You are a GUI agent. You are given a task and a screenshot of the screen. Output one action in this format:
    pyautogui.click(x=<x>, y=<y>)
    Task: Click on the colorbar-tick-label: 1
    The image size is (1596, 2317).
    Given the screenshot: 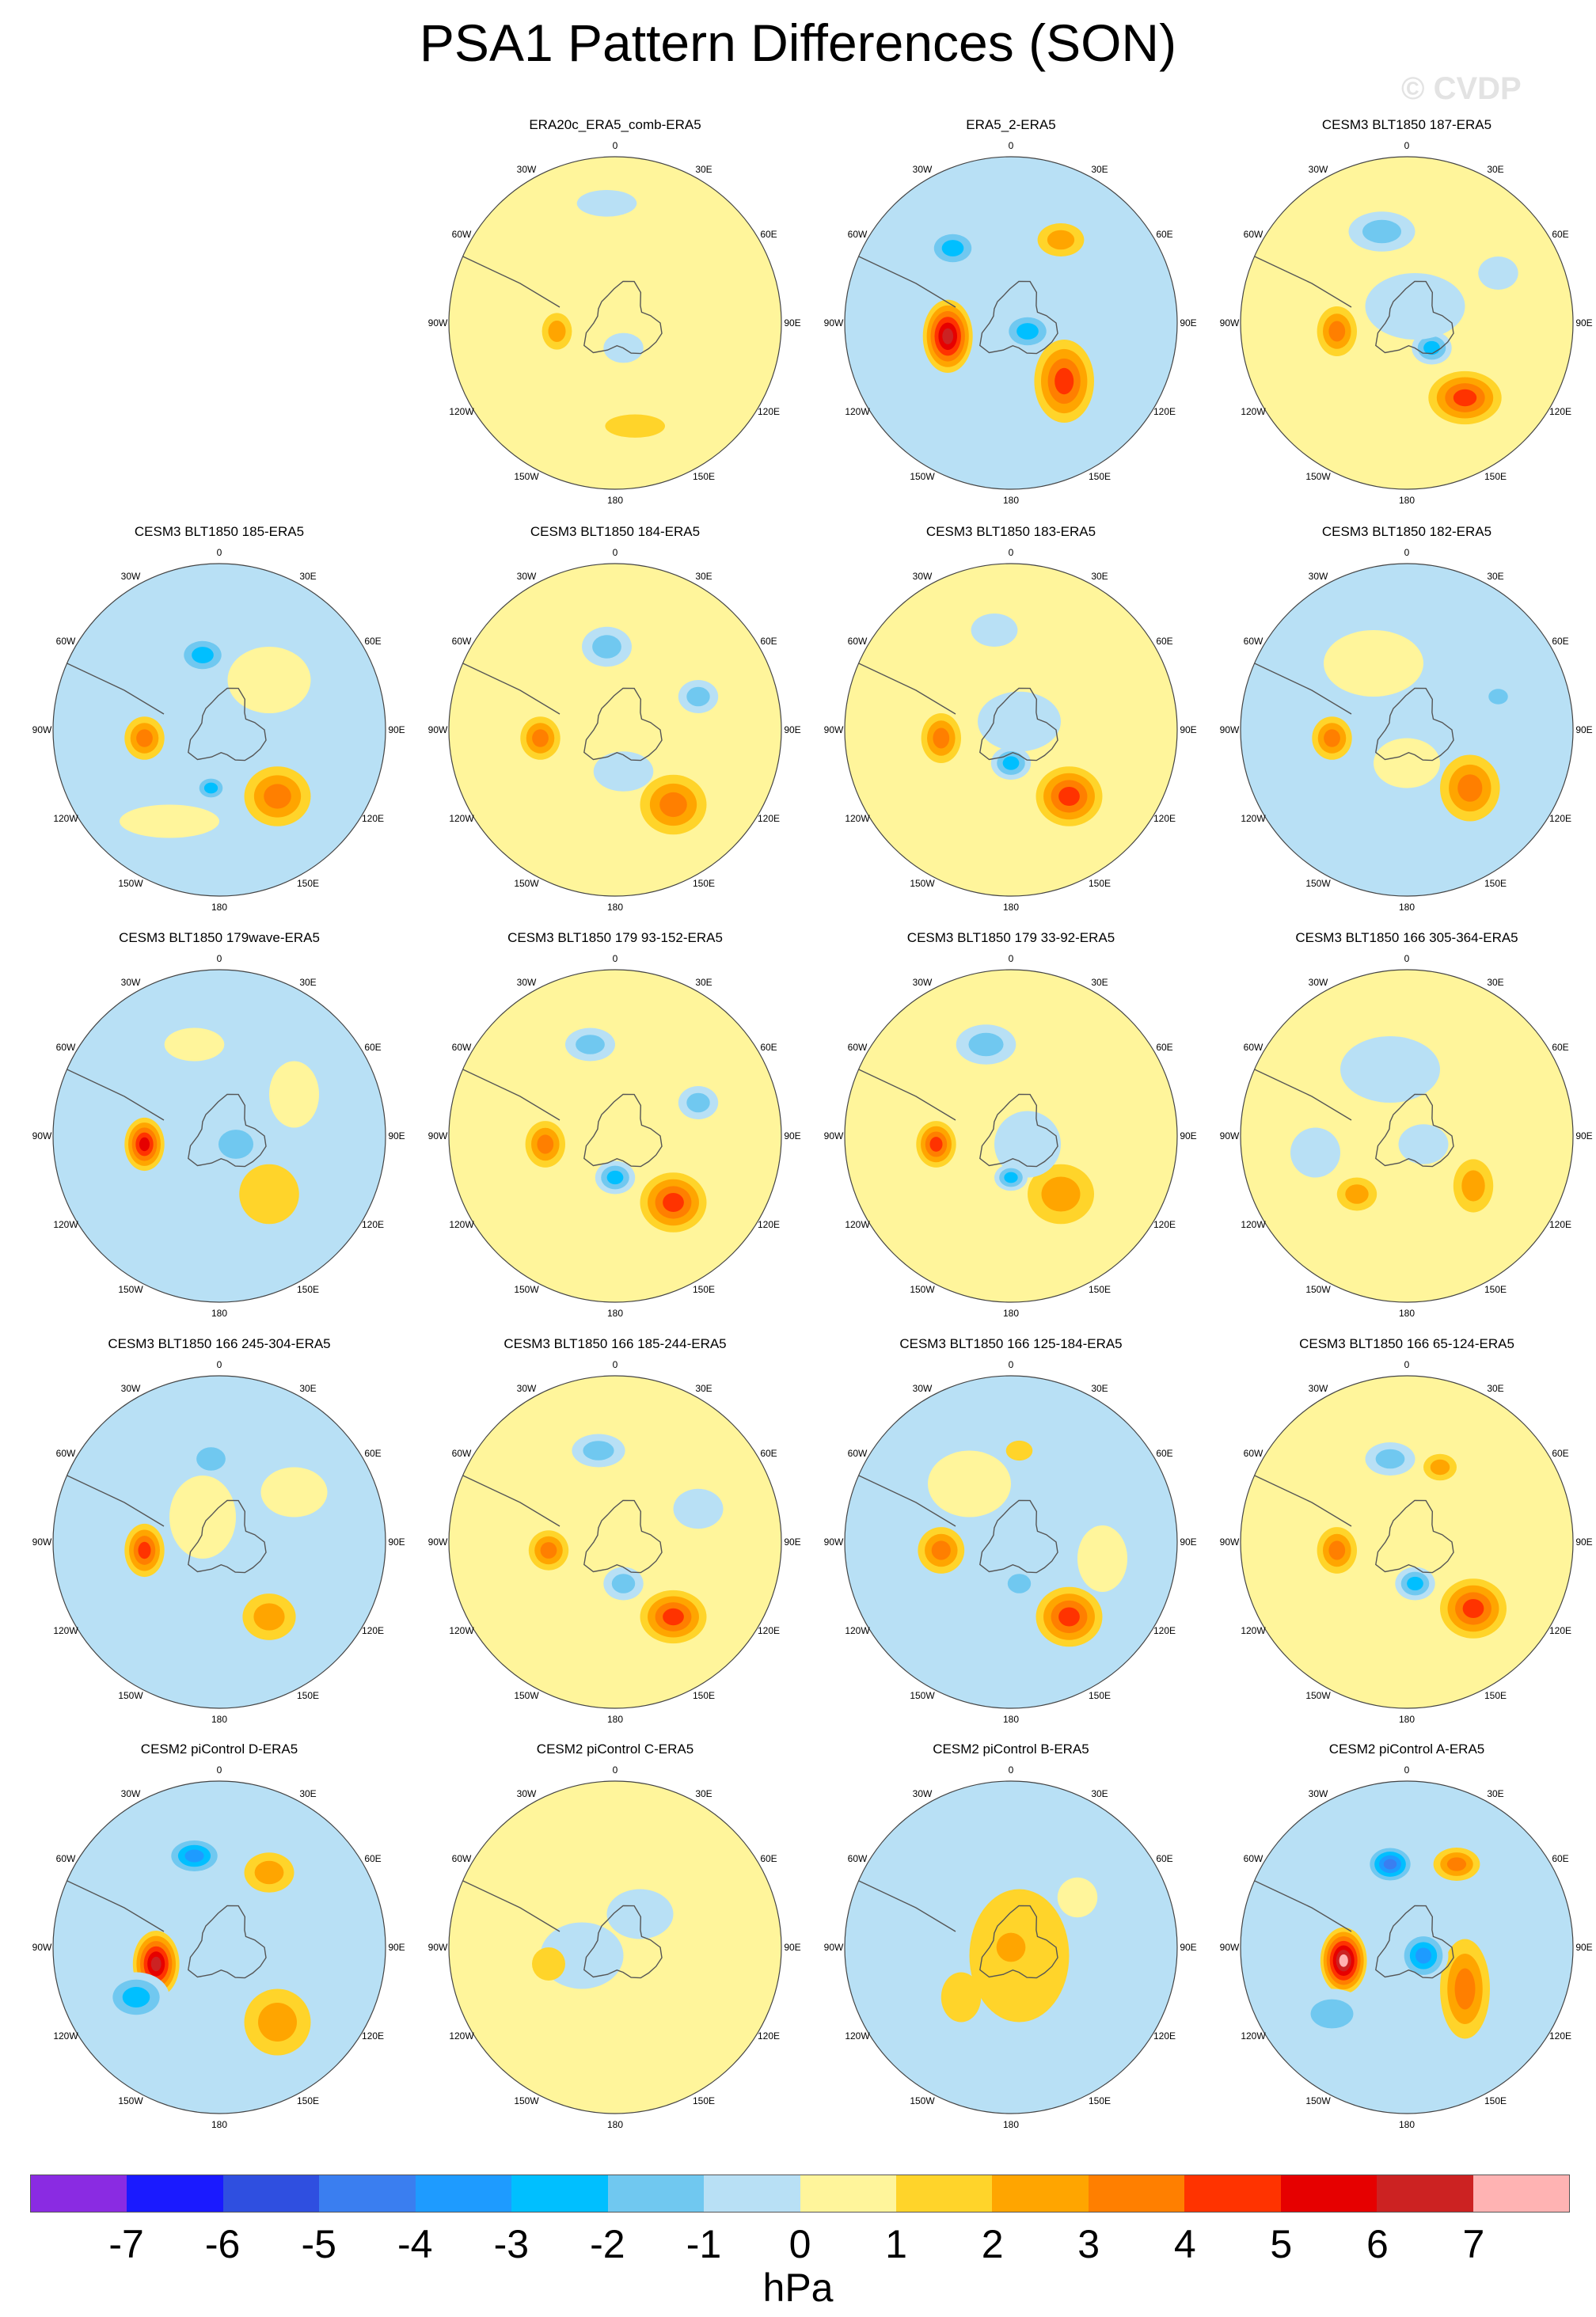 What is the action you would take?
    pyautogui.click(x=896, y=2244)
    